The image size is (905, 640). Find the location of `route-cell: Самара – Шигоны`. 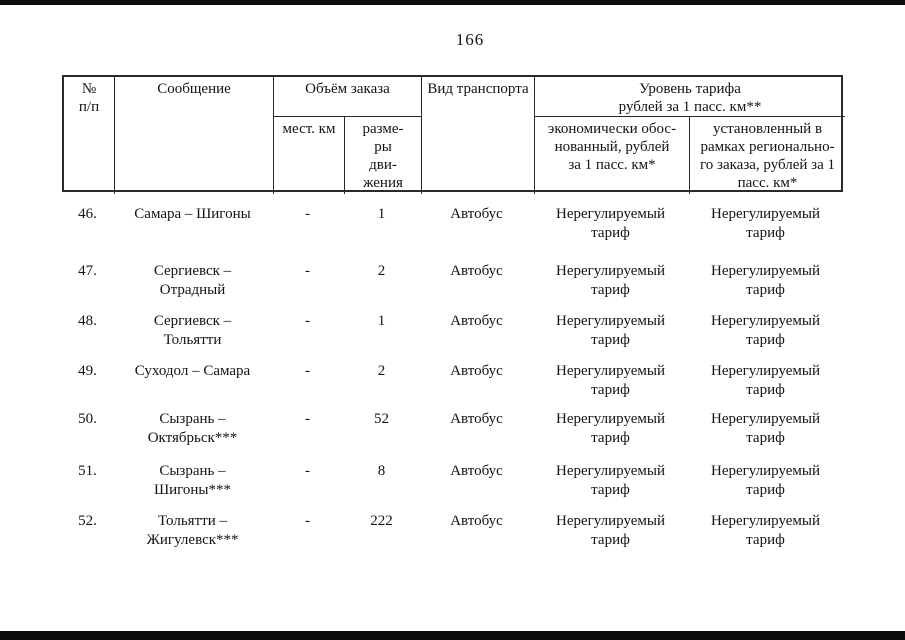

route-cell: Самара – Шигоны is located at coordinates (192, 214).